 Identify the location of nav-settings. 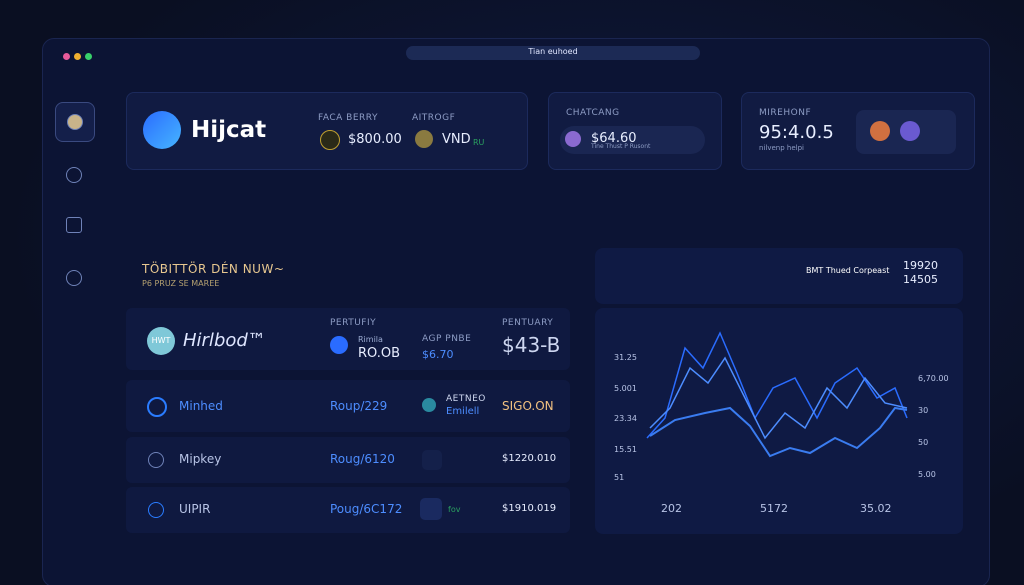
(74, 175).